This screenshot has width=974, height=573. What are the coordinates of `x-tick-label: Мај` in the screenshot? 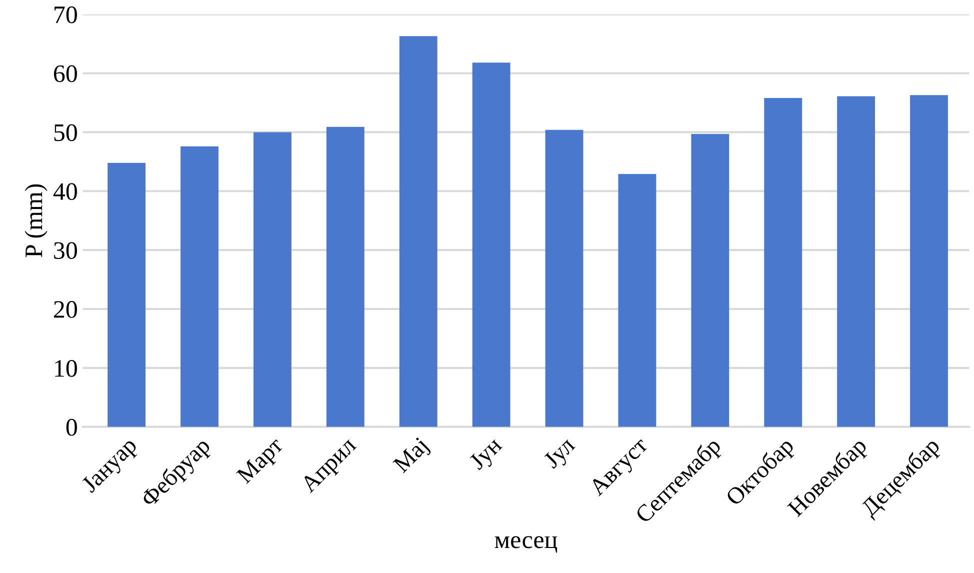 It's located at (412, 457).